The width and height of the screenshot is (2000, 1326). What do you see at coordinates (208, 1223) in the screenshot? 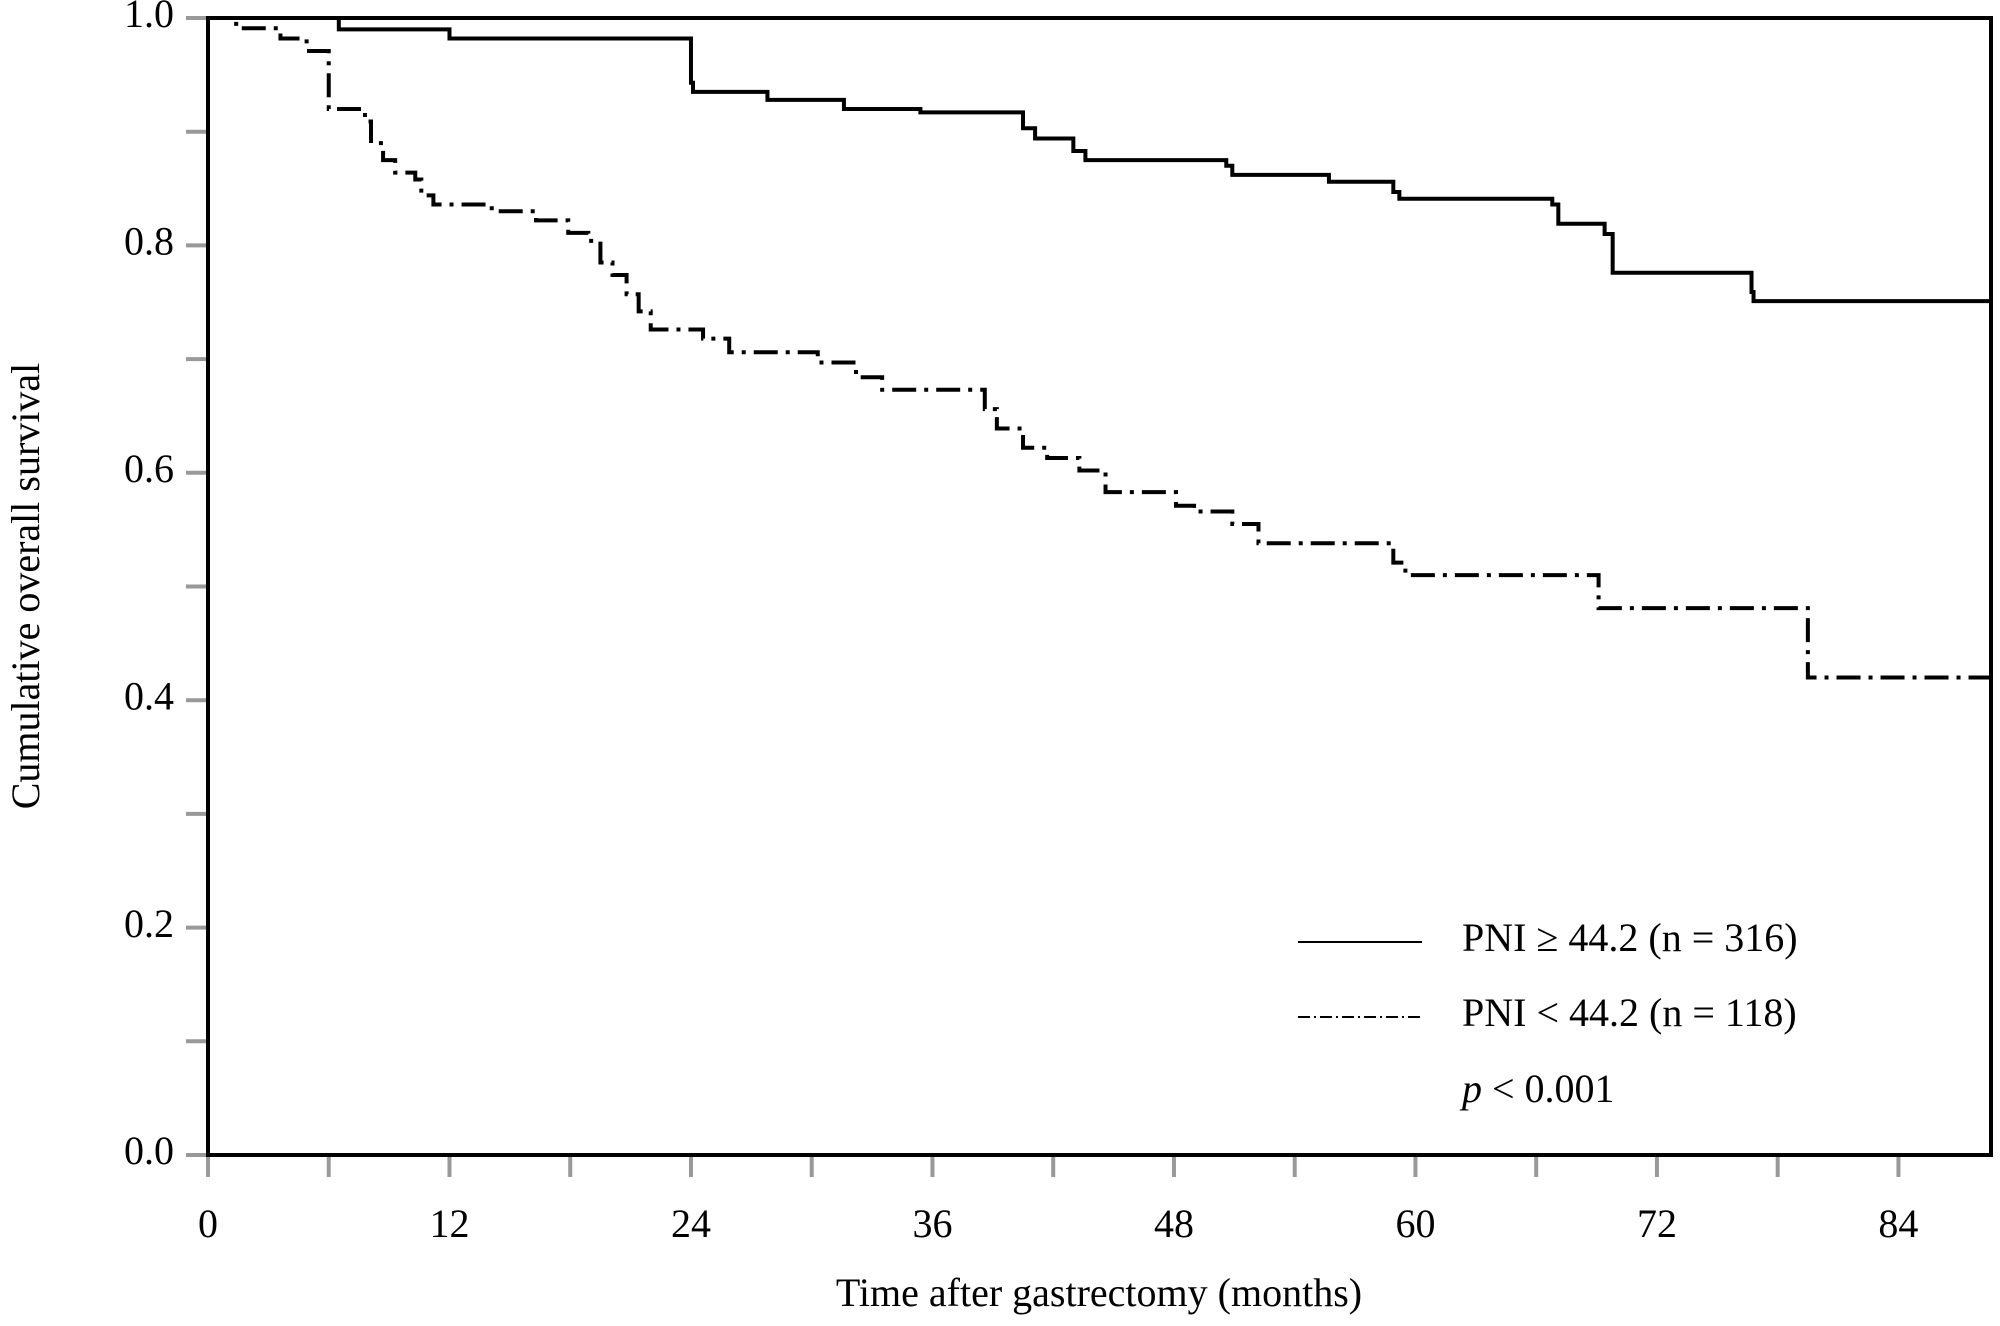
I see `x-tick-label: 0` at bounding box center [208, 1223].